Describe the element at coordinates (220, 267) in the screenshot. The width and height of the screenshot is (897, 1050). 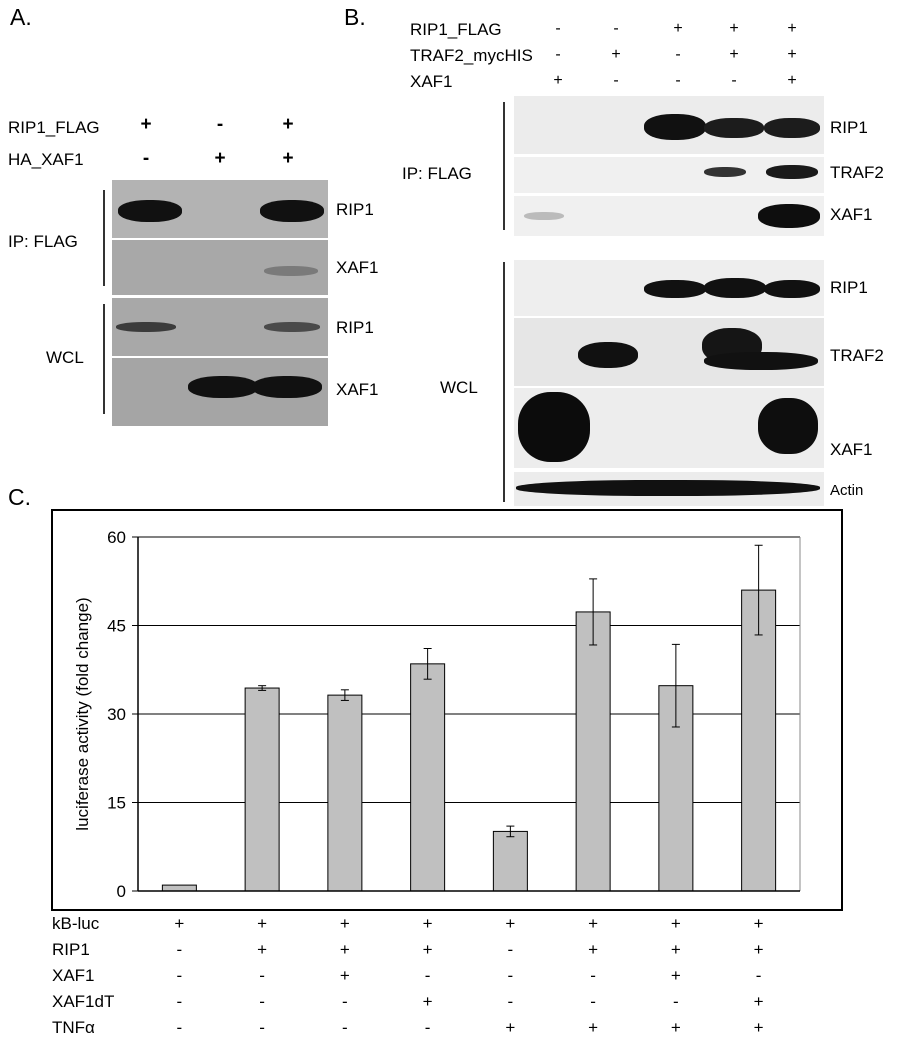
I see `panel-a-blot-ip-xaf1` at that location.